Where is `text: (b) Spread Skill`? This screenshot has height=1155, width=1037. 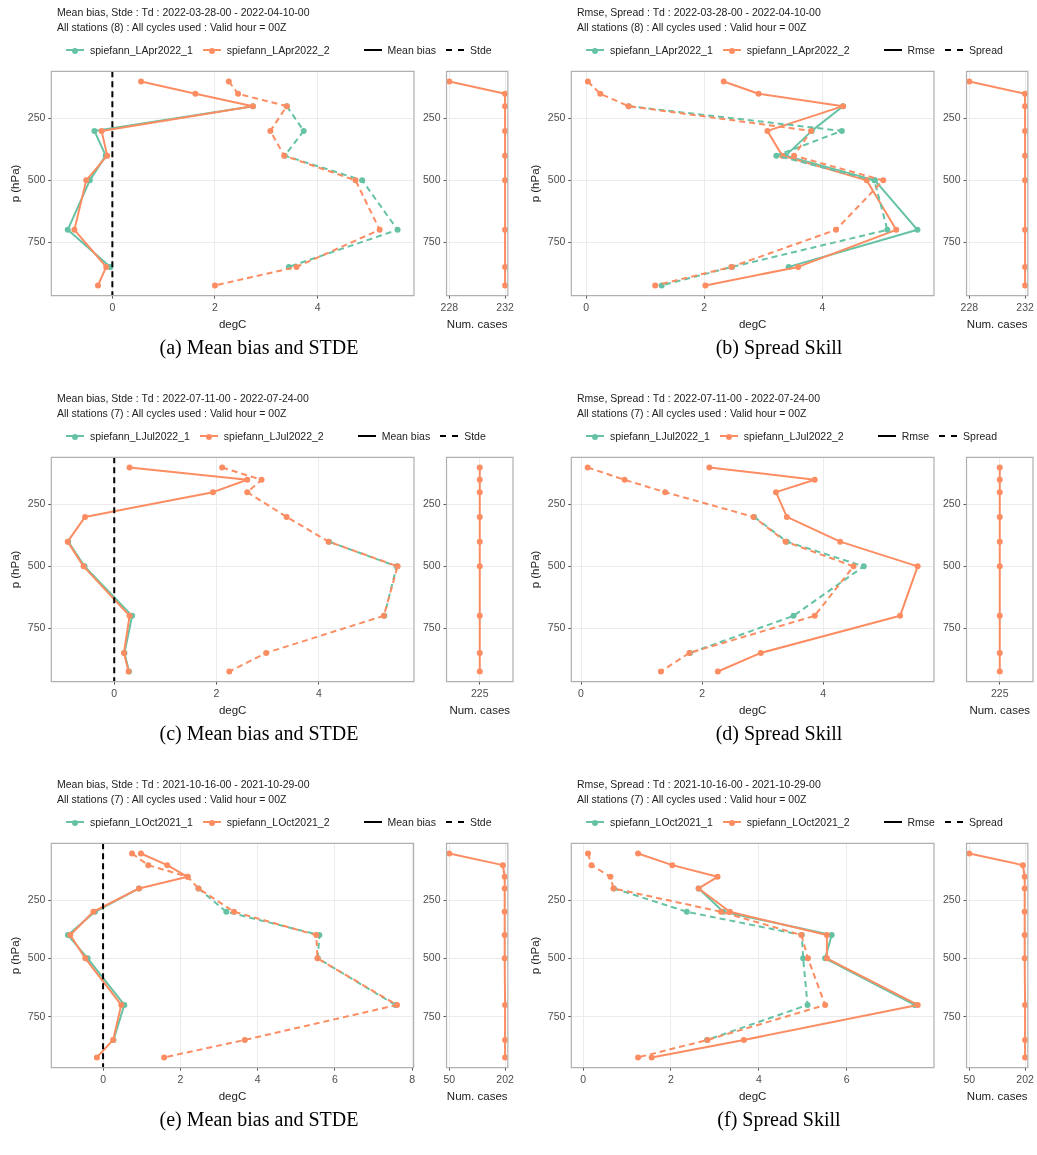
text: (b) Spread Skill is located at coordinates (779, 347).